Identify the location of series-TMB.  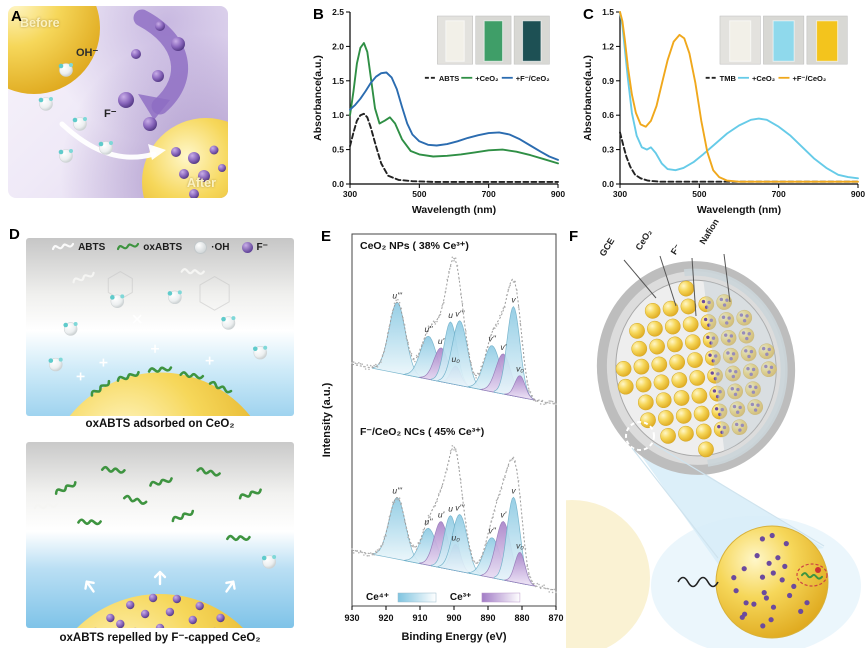
(739, 157).